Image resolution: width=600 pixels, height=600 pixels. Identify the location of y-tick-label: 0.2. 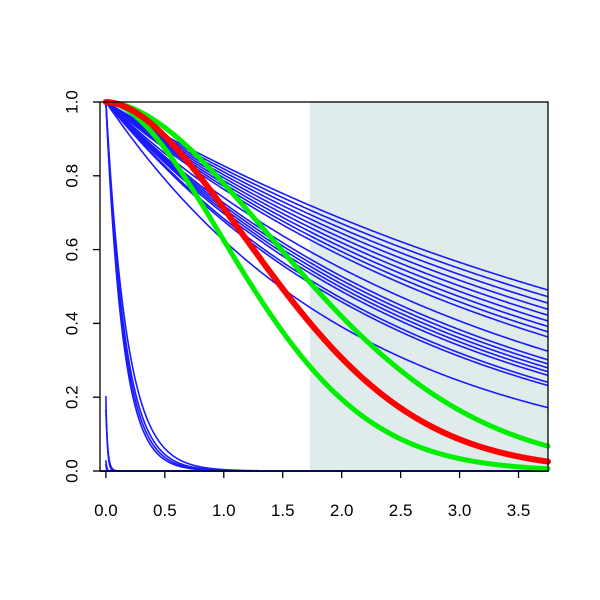
(72, 397).